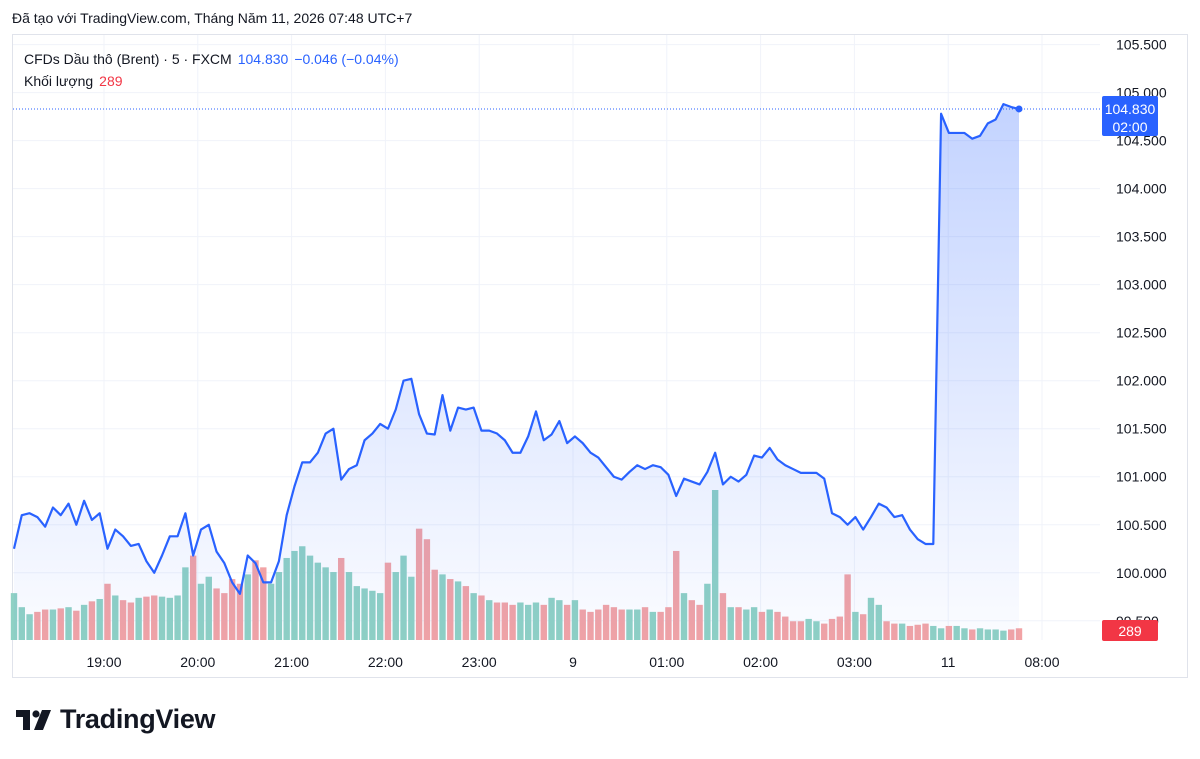  What do you see at coordinates (1141, 573) in the screenshot?
I see `y-tick-label: 100.000` at bounding box center [1141, 573].